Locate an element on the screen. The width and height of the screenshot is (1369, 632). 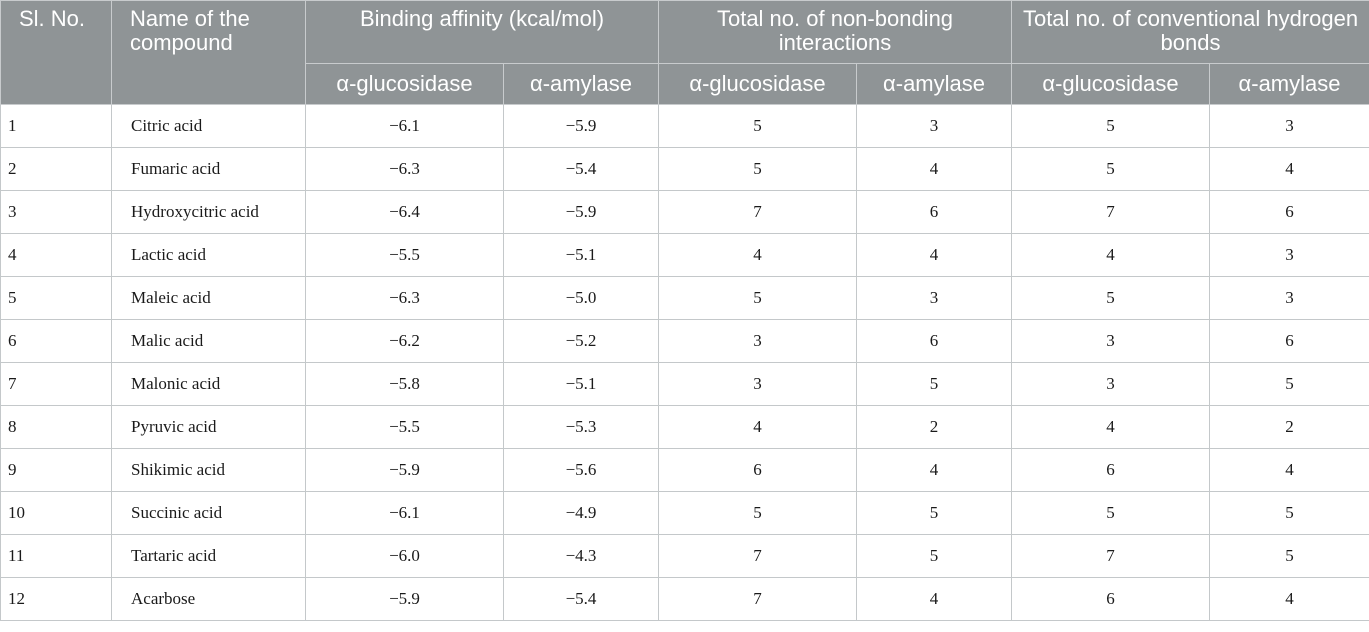
table-row: 5 Maleic acid −6.3 −5.0 5 3 5 3 is located at coordinates (684, 298).